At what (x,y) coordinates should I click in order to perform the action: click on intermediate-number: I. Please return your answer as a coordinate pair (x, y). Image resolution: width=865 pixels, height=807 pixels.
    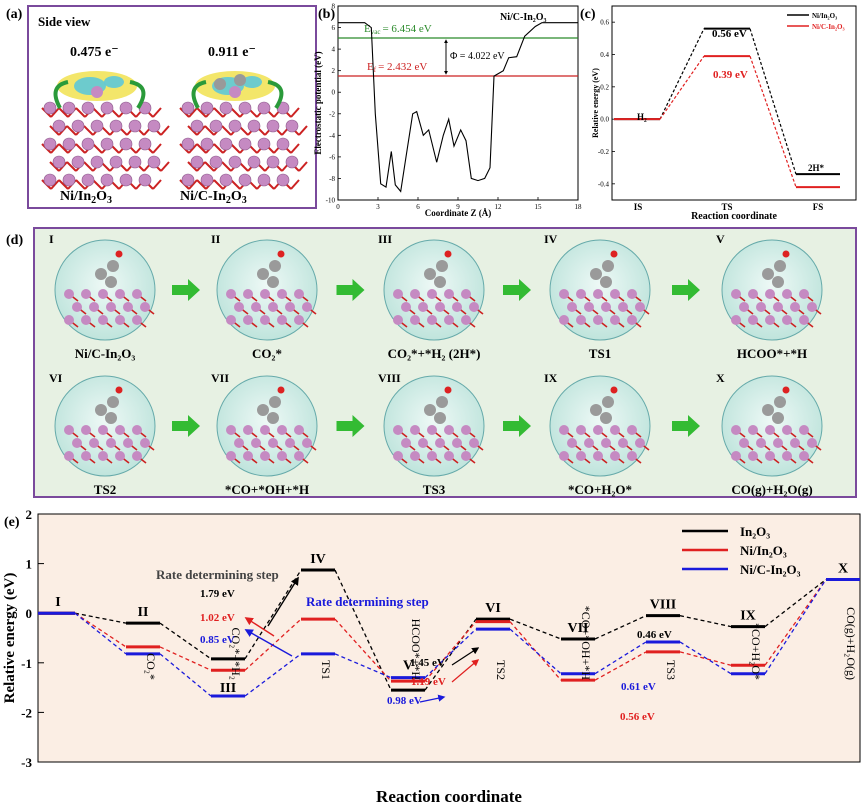
    Looking at the image, I should click on (51, 239).